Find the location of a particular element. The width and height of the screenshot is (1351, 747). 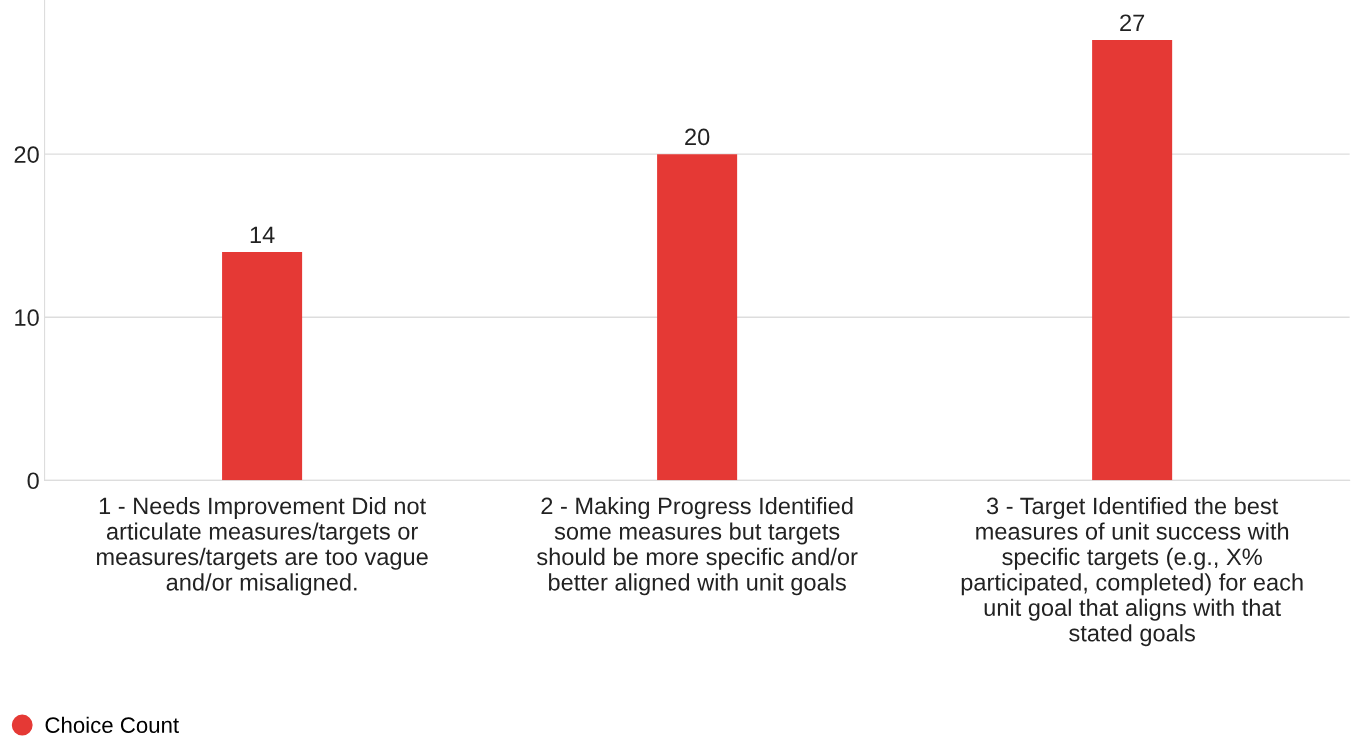

y-tick-label: 20 is located at coordinates (26, 154).